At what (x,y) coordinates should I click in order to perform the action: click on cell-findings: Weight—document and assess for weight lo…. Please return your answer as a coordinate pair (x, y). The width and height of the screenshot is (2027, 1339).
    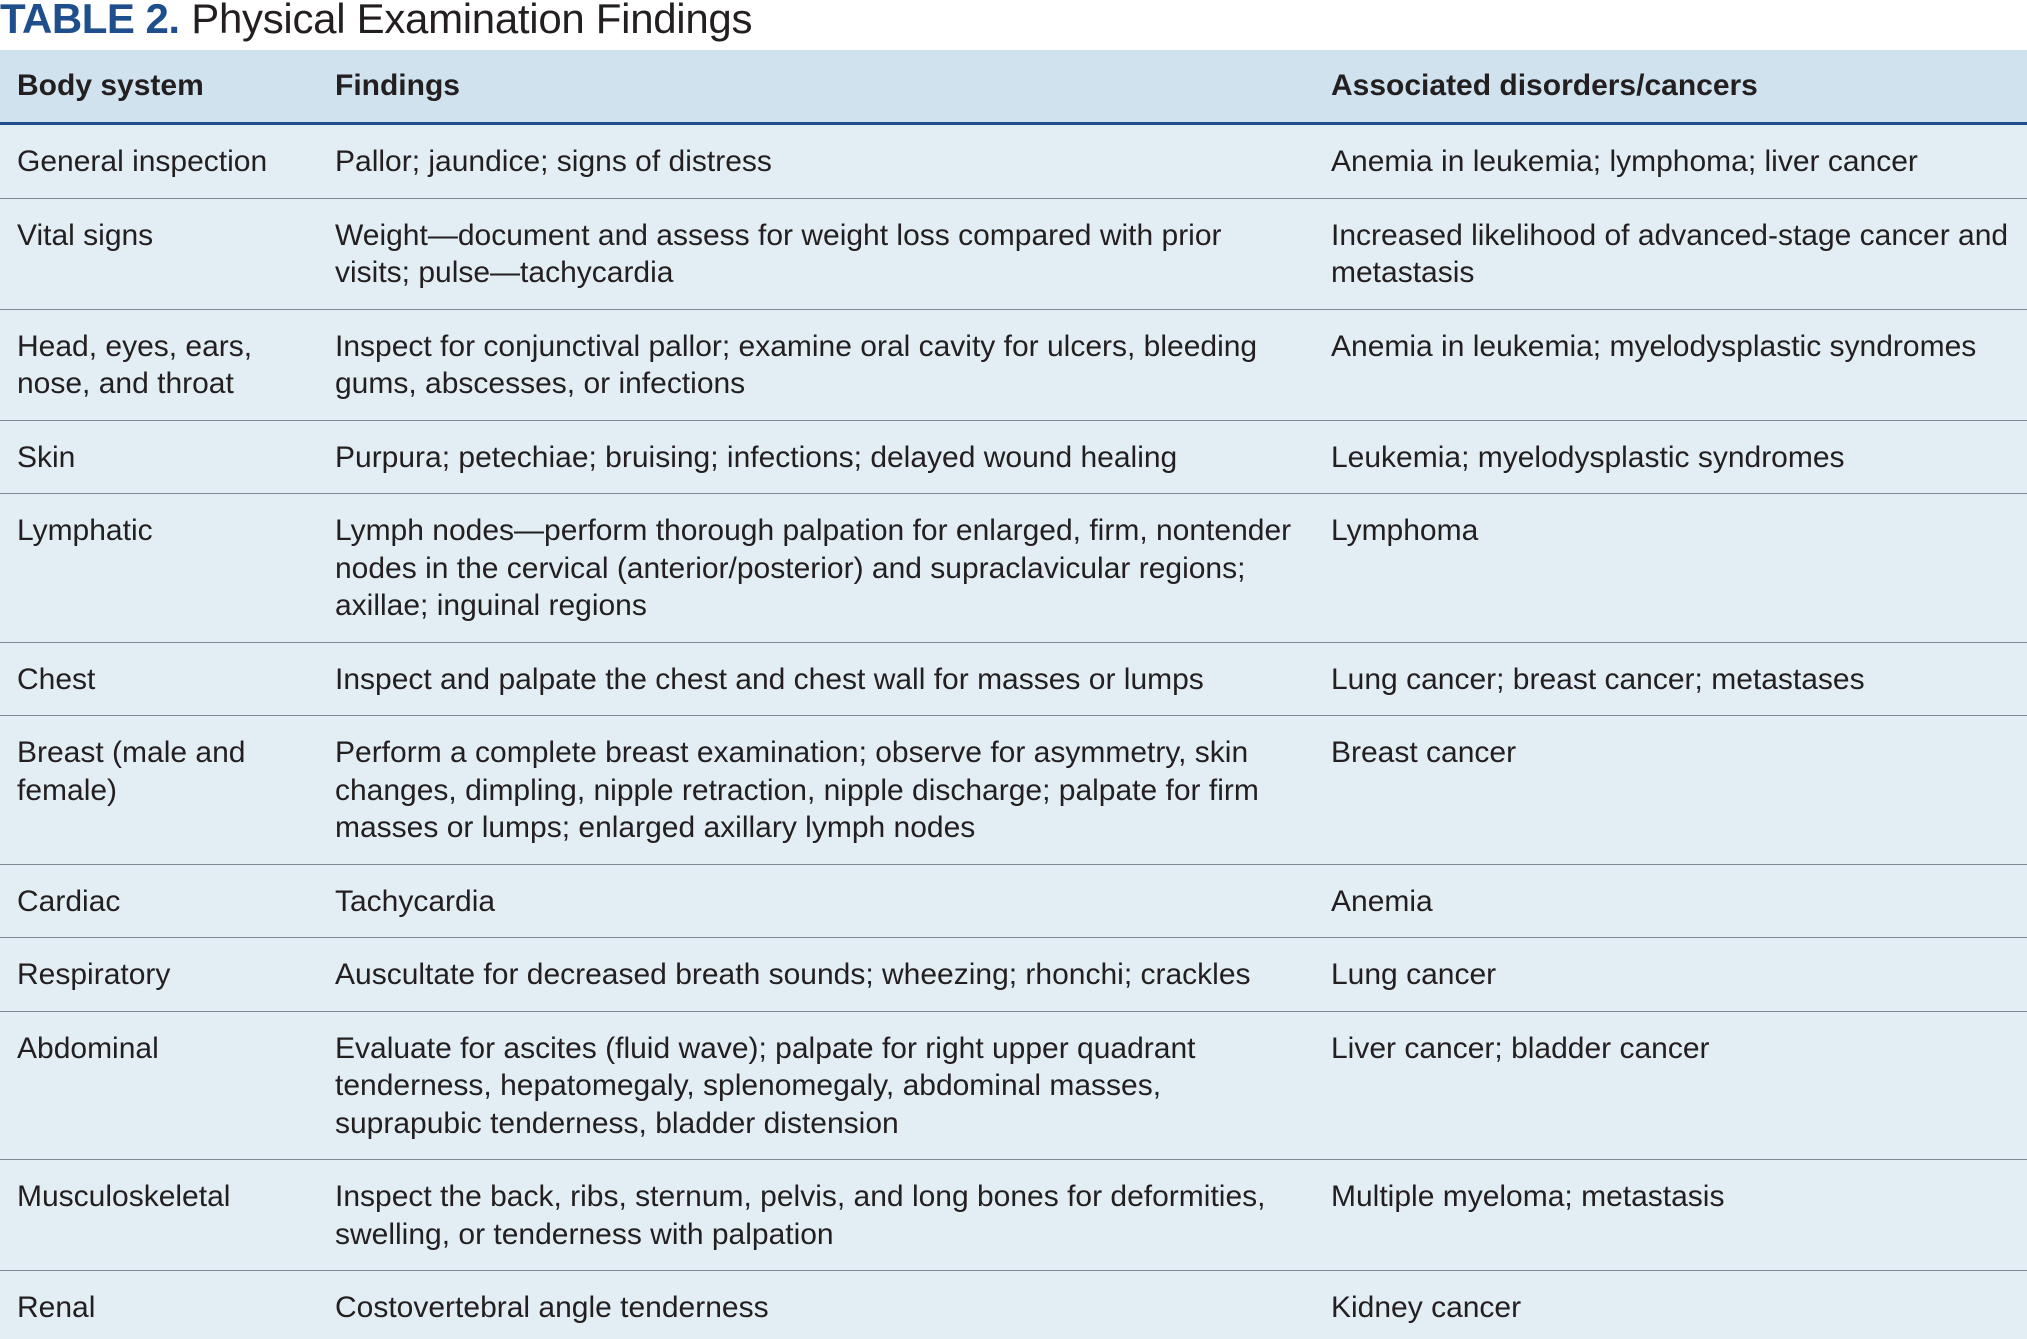
    Looking at the image, I should click on (816, 254).